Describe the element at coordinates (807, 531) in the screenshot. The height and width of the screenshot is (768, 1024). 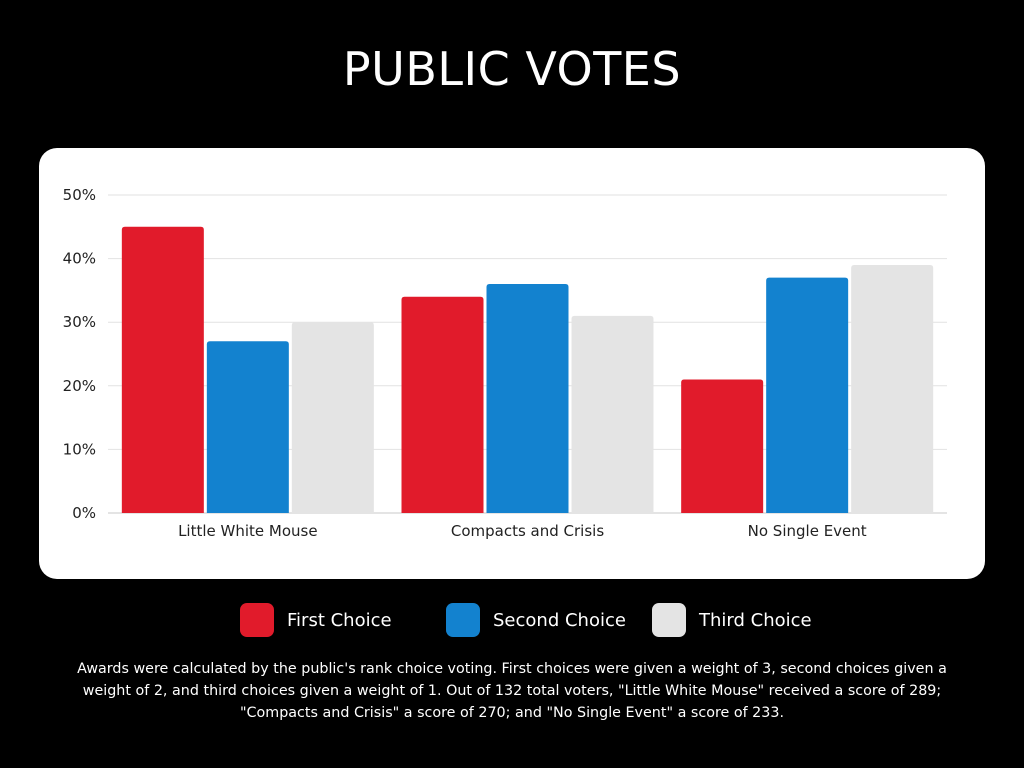
I see `x-tick-label: No Single Event` at that location.